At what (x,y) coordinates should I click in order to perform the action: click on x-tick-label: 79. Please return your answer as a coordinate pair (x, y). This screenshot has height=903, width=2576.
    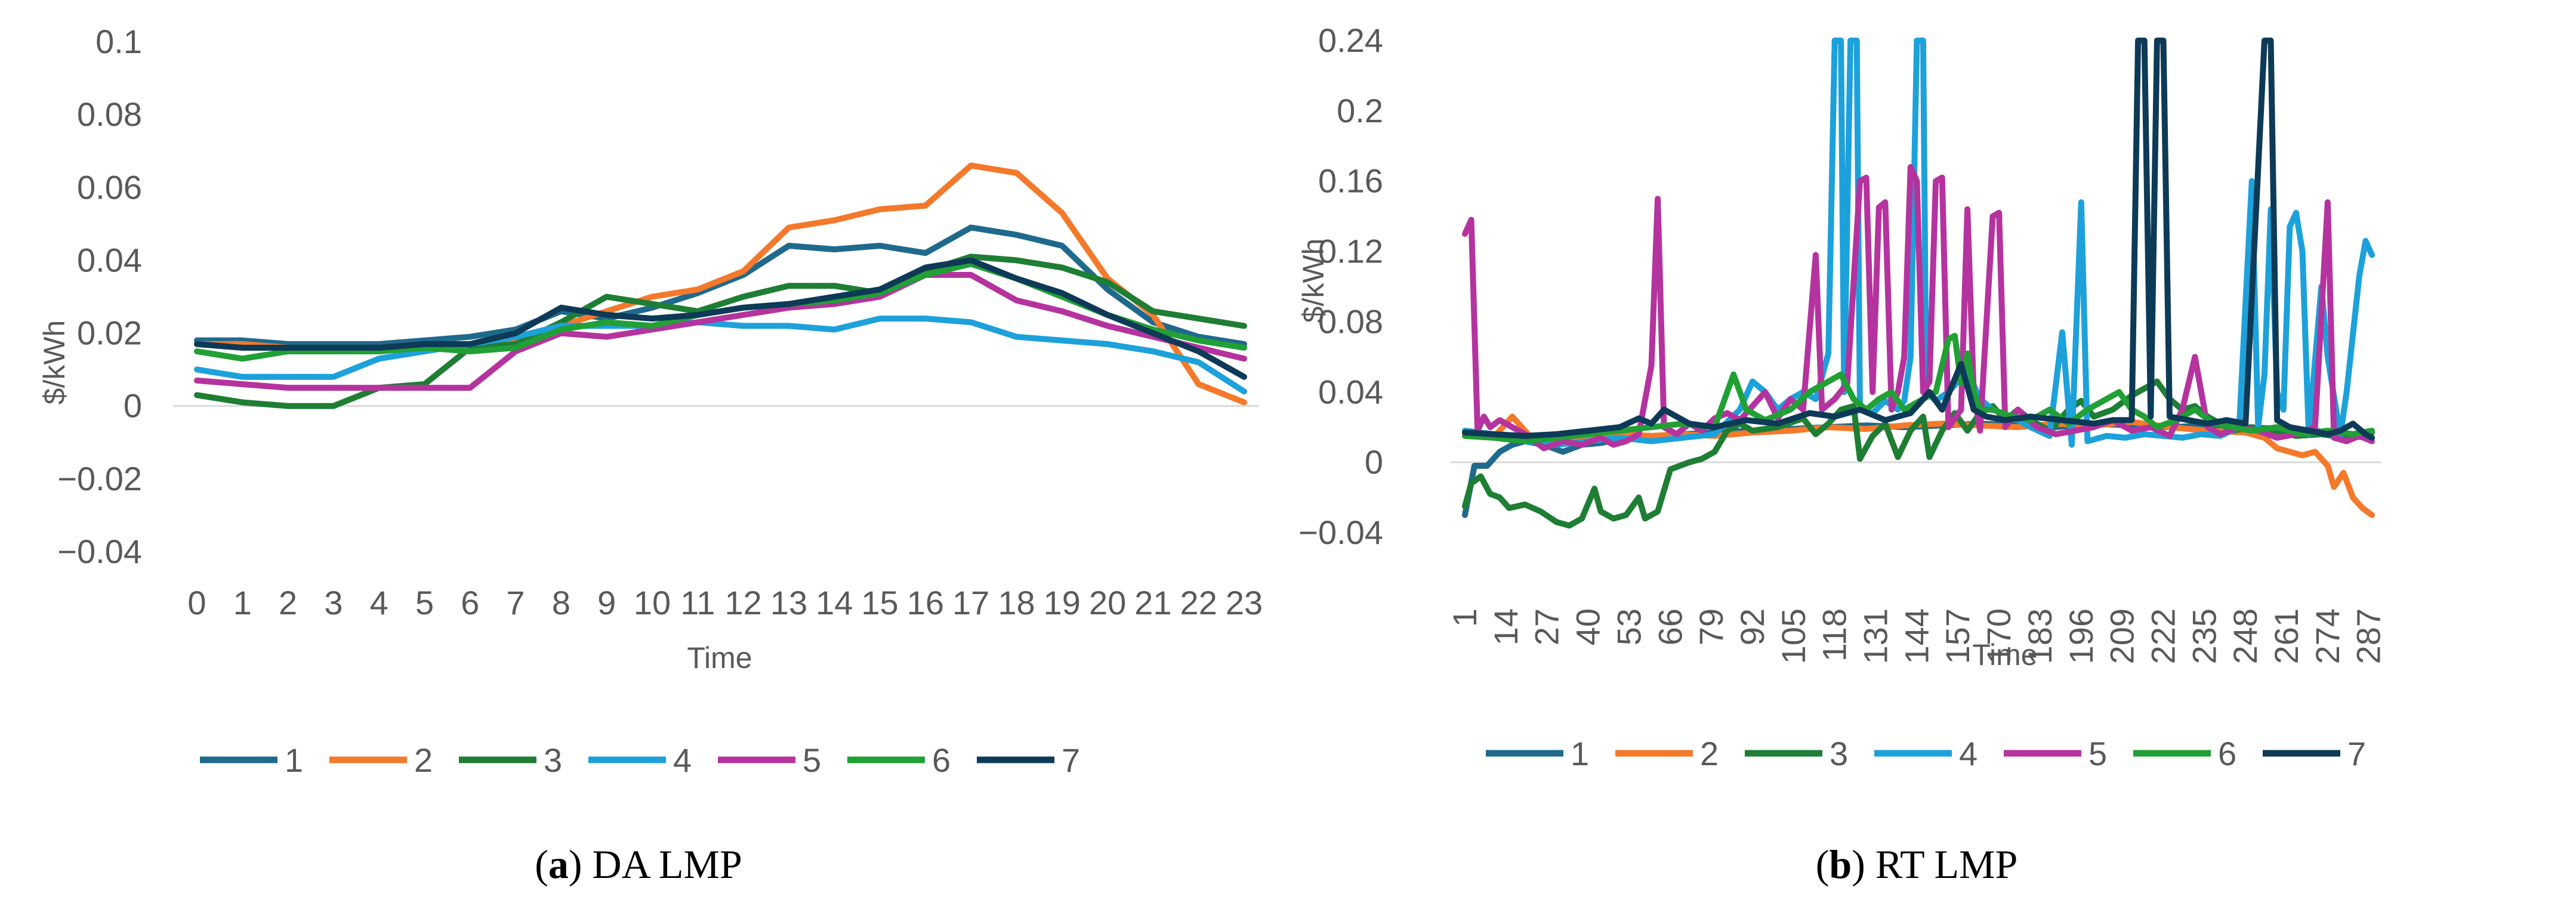
    Looking at the image, I should click on (1711, 626).